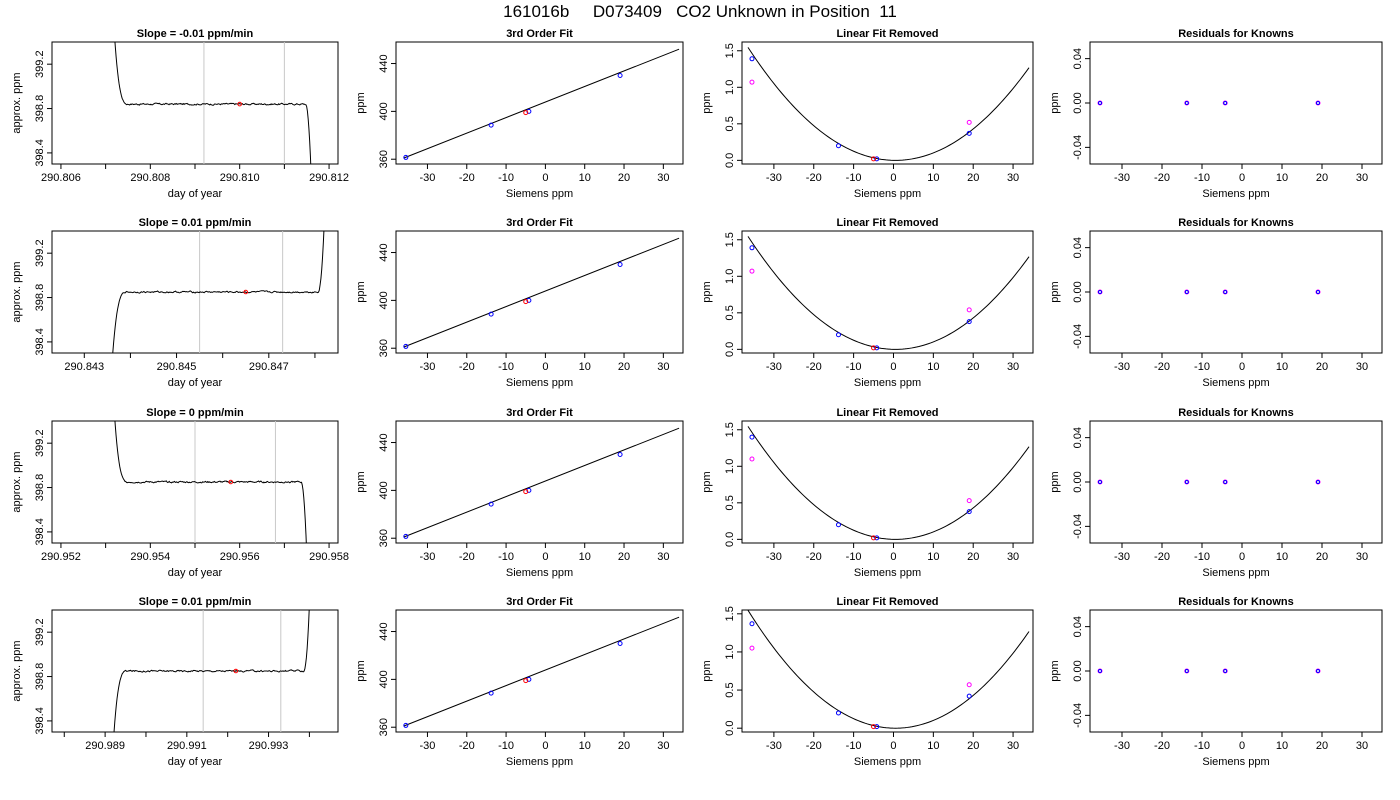  What do you see at coordinates (150, 178) in the screenshot?
I see `x-tick-label: 290.808` at bounding box center [150, 178].